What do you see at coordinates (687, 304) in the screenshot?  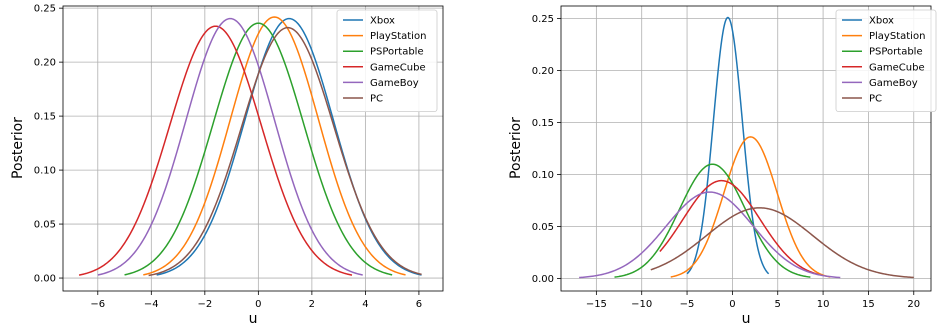 I see `x-tick-label: −5` at bounding box center [687, 304].